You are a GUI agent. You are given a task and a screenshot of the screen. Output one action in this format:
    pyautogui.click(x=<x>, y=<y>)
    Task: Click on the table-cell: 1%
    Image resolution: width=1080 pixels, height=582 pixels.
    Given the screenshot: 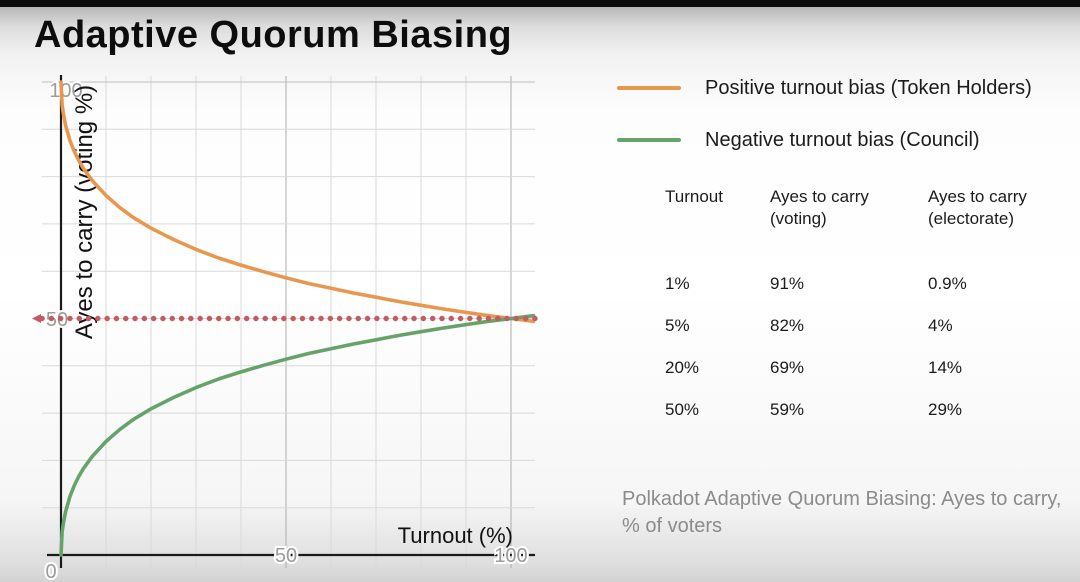 What is the action you would take?
    pyautogui.click(x=677, y=283)
    